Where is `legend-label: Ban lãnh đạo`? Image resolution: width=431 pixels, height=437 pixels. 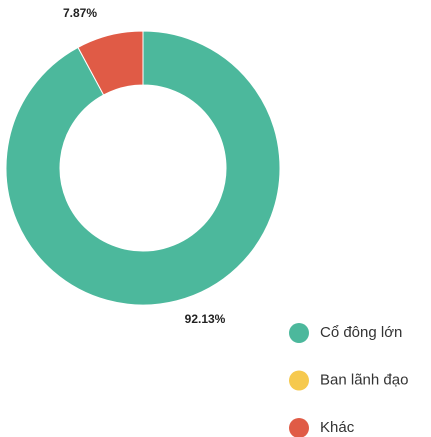
legend-label: Ban lãnh đạo is located at coordinates (364, 379).